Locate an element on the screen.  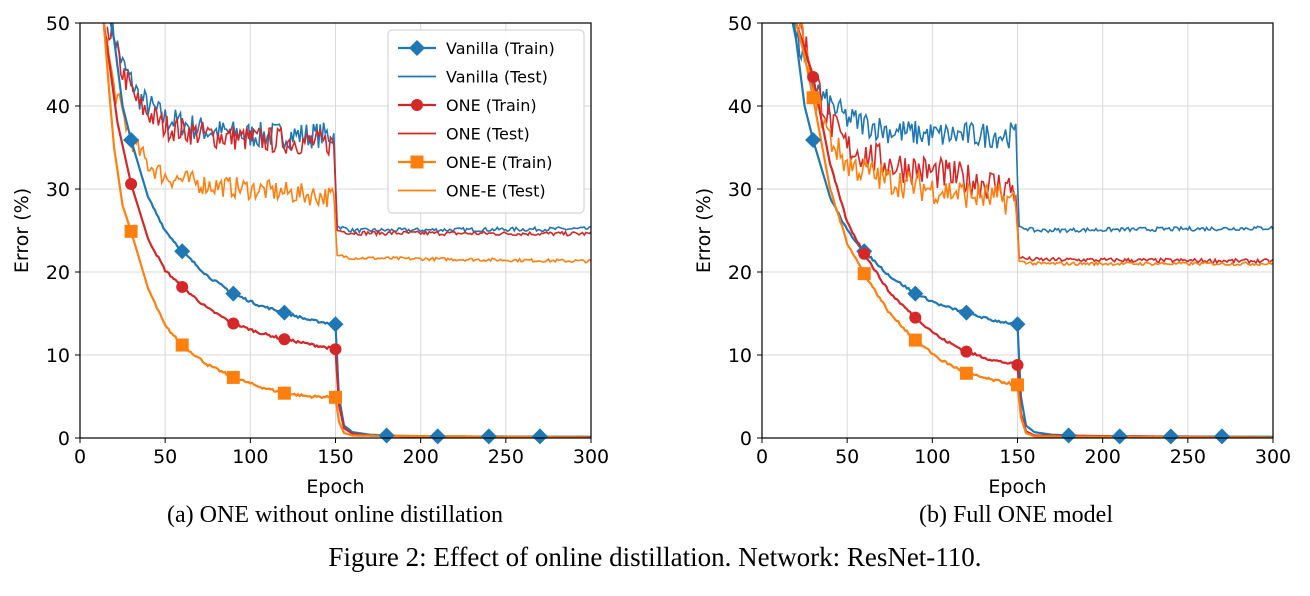
legend-label: ONE (Test) is located at coordinates (488, 134).